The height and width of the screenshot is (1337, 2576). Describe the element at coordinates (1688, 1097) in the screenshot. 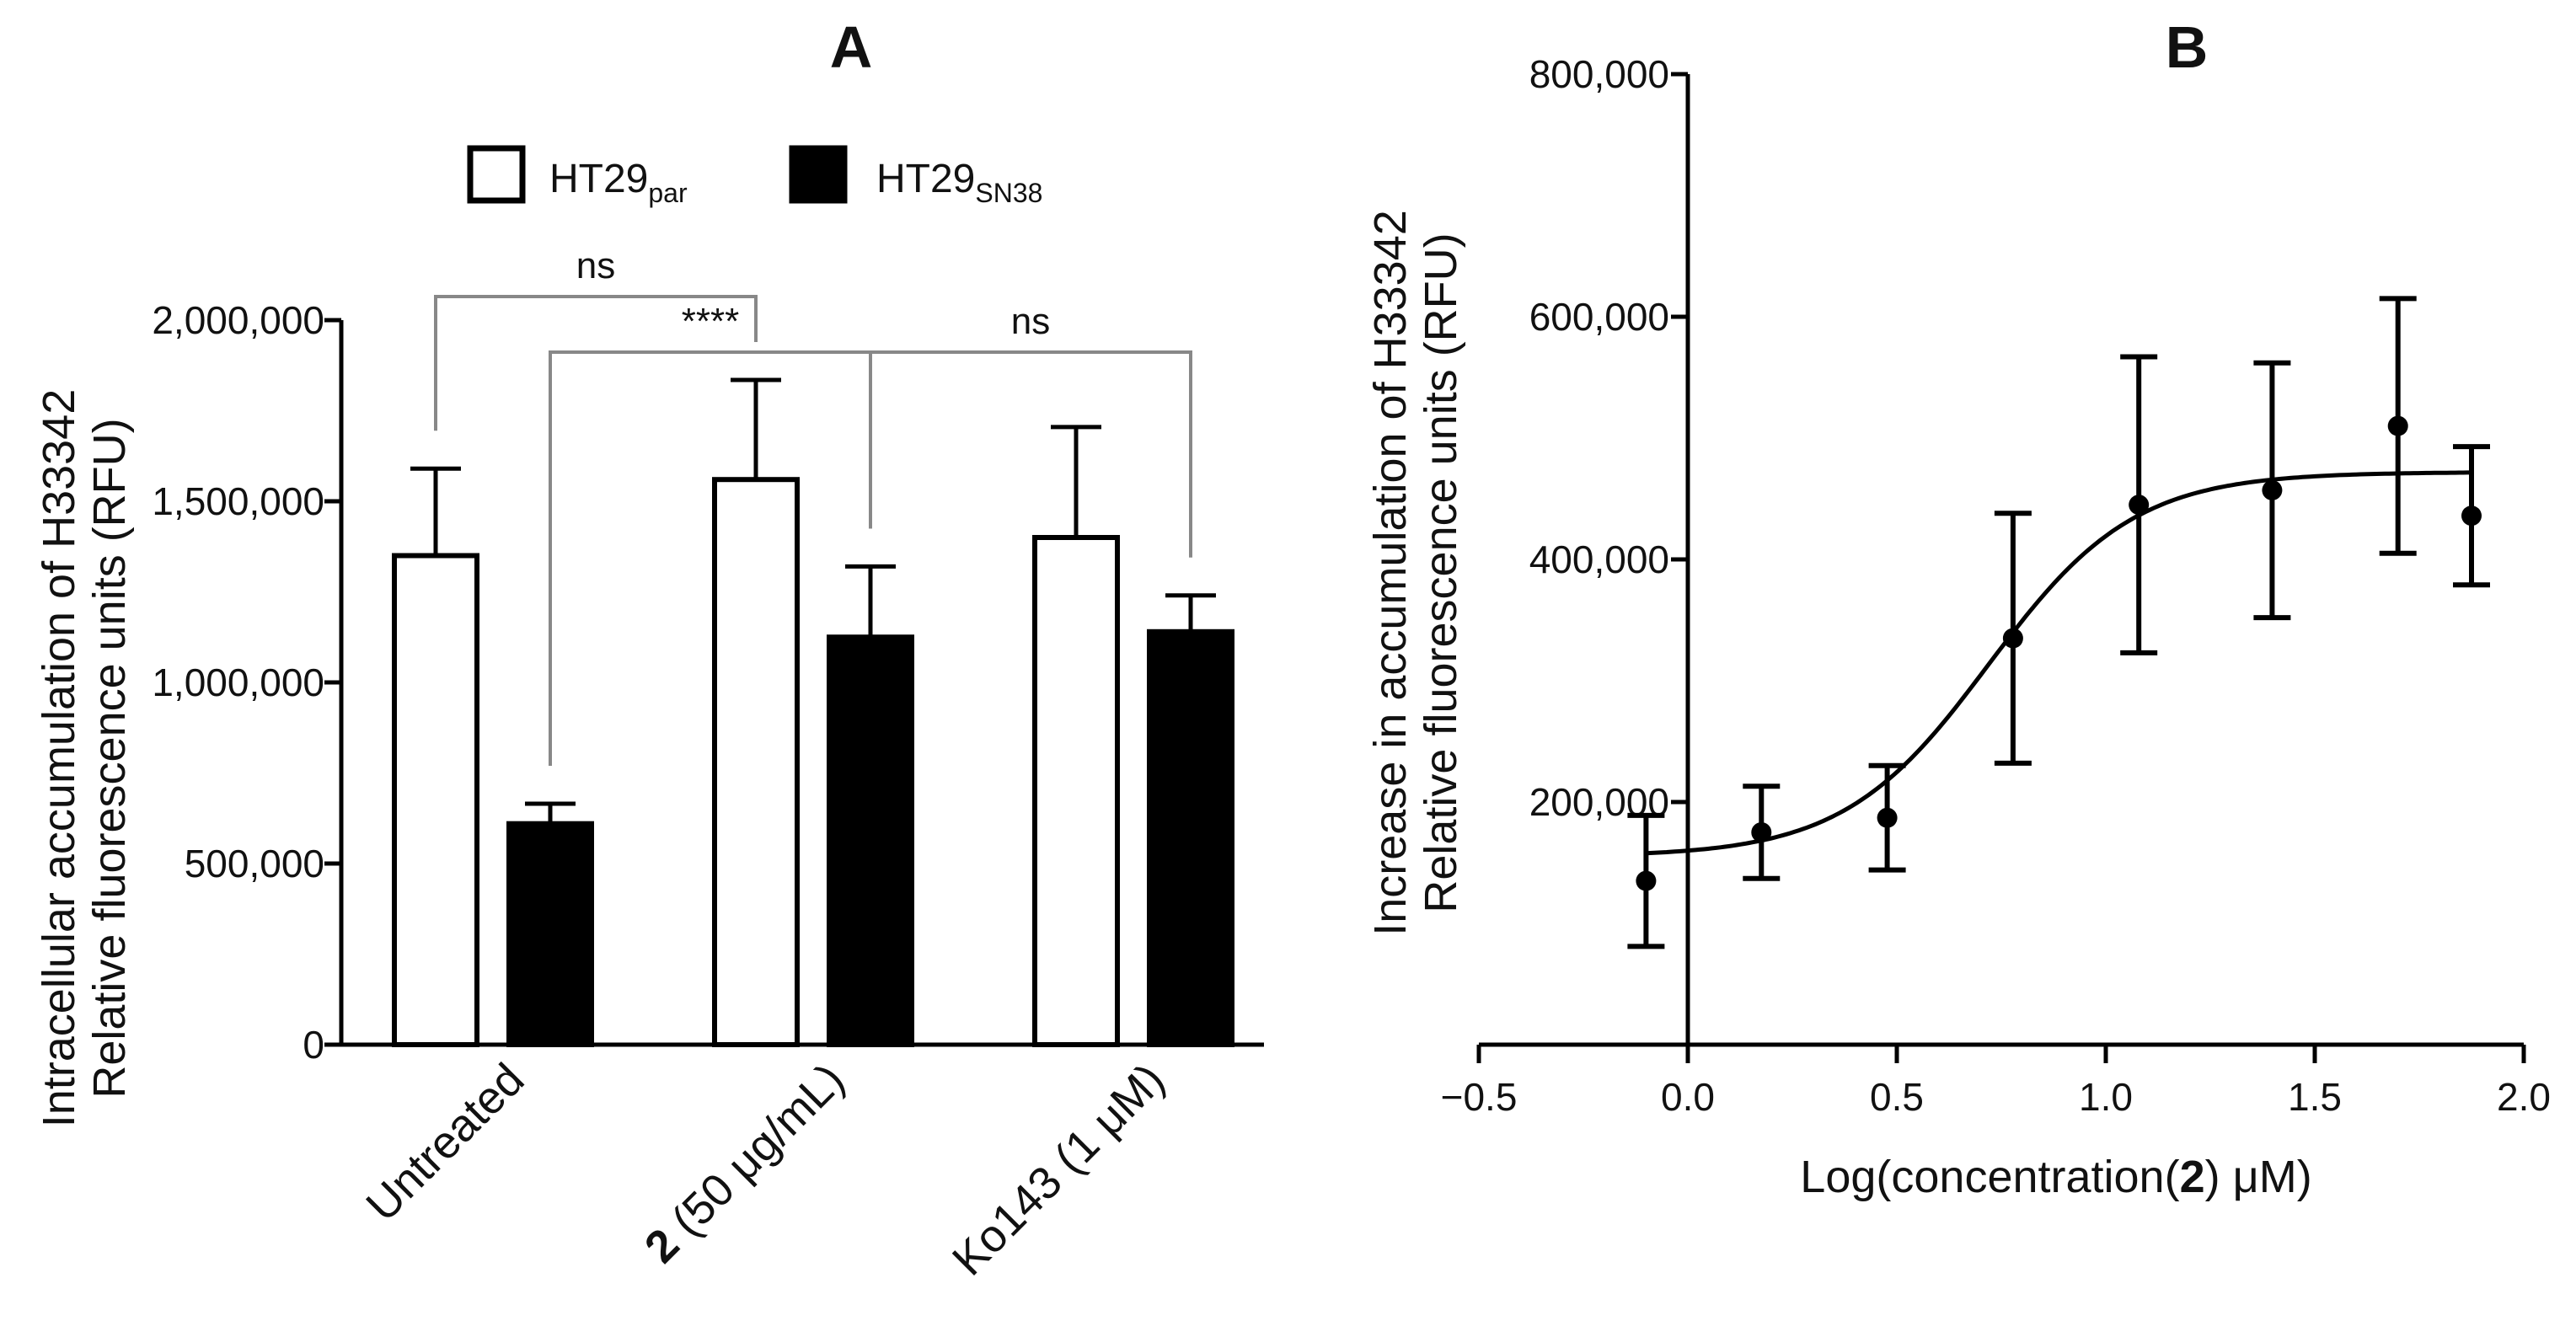

I see `panel-b-x-tick-label: 0.0` at that location.